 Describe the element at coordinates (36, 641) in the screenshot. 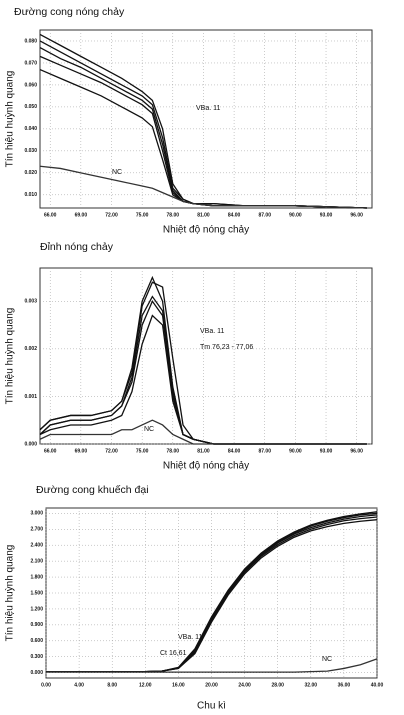

I see `y-tick-label: 0.600` at that location.